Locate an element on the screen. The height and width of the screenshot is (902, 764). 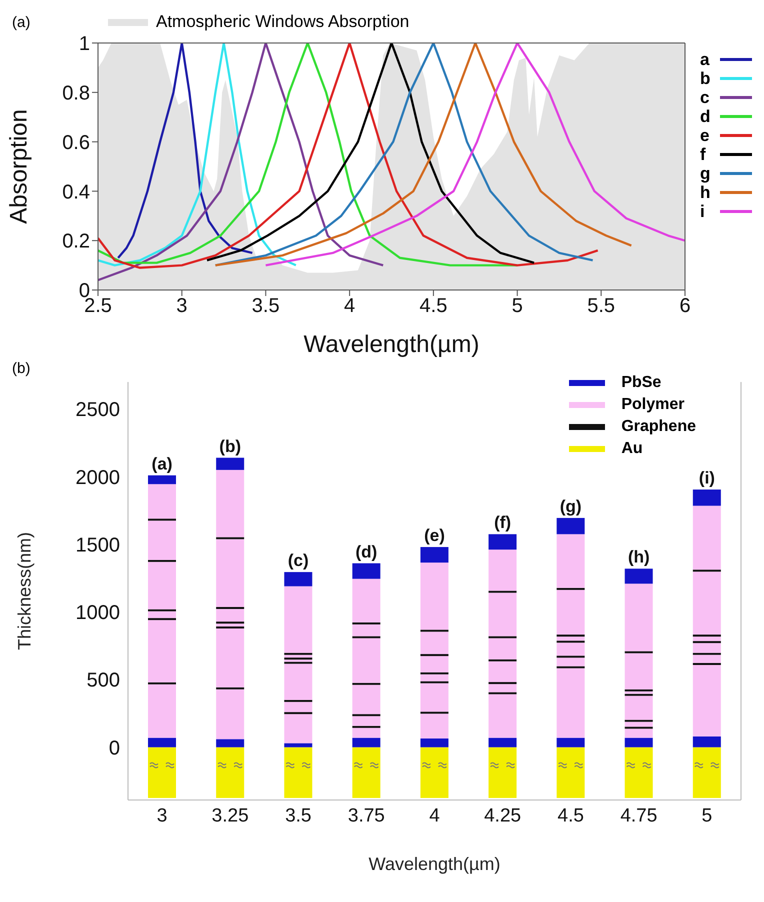
legend-label: i is located at coordinates (703, 212).